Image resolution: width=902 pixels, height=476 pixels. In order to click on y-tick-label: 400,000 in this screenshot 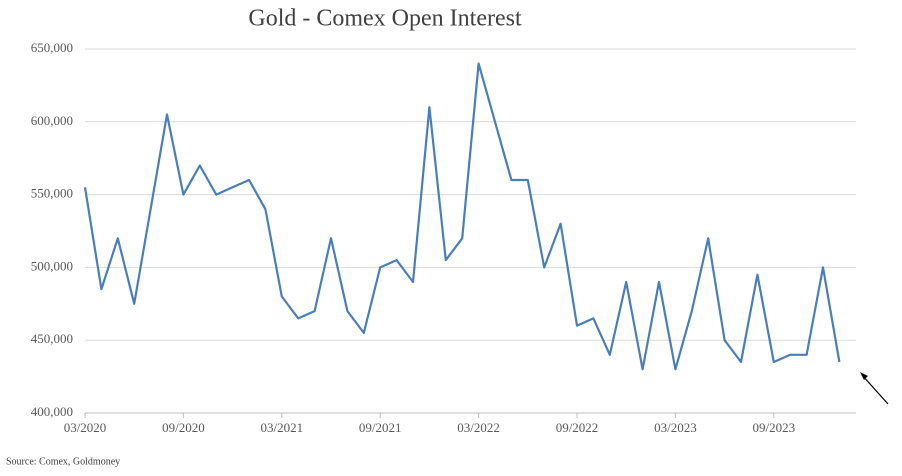, I will do `click(52, 411)`.